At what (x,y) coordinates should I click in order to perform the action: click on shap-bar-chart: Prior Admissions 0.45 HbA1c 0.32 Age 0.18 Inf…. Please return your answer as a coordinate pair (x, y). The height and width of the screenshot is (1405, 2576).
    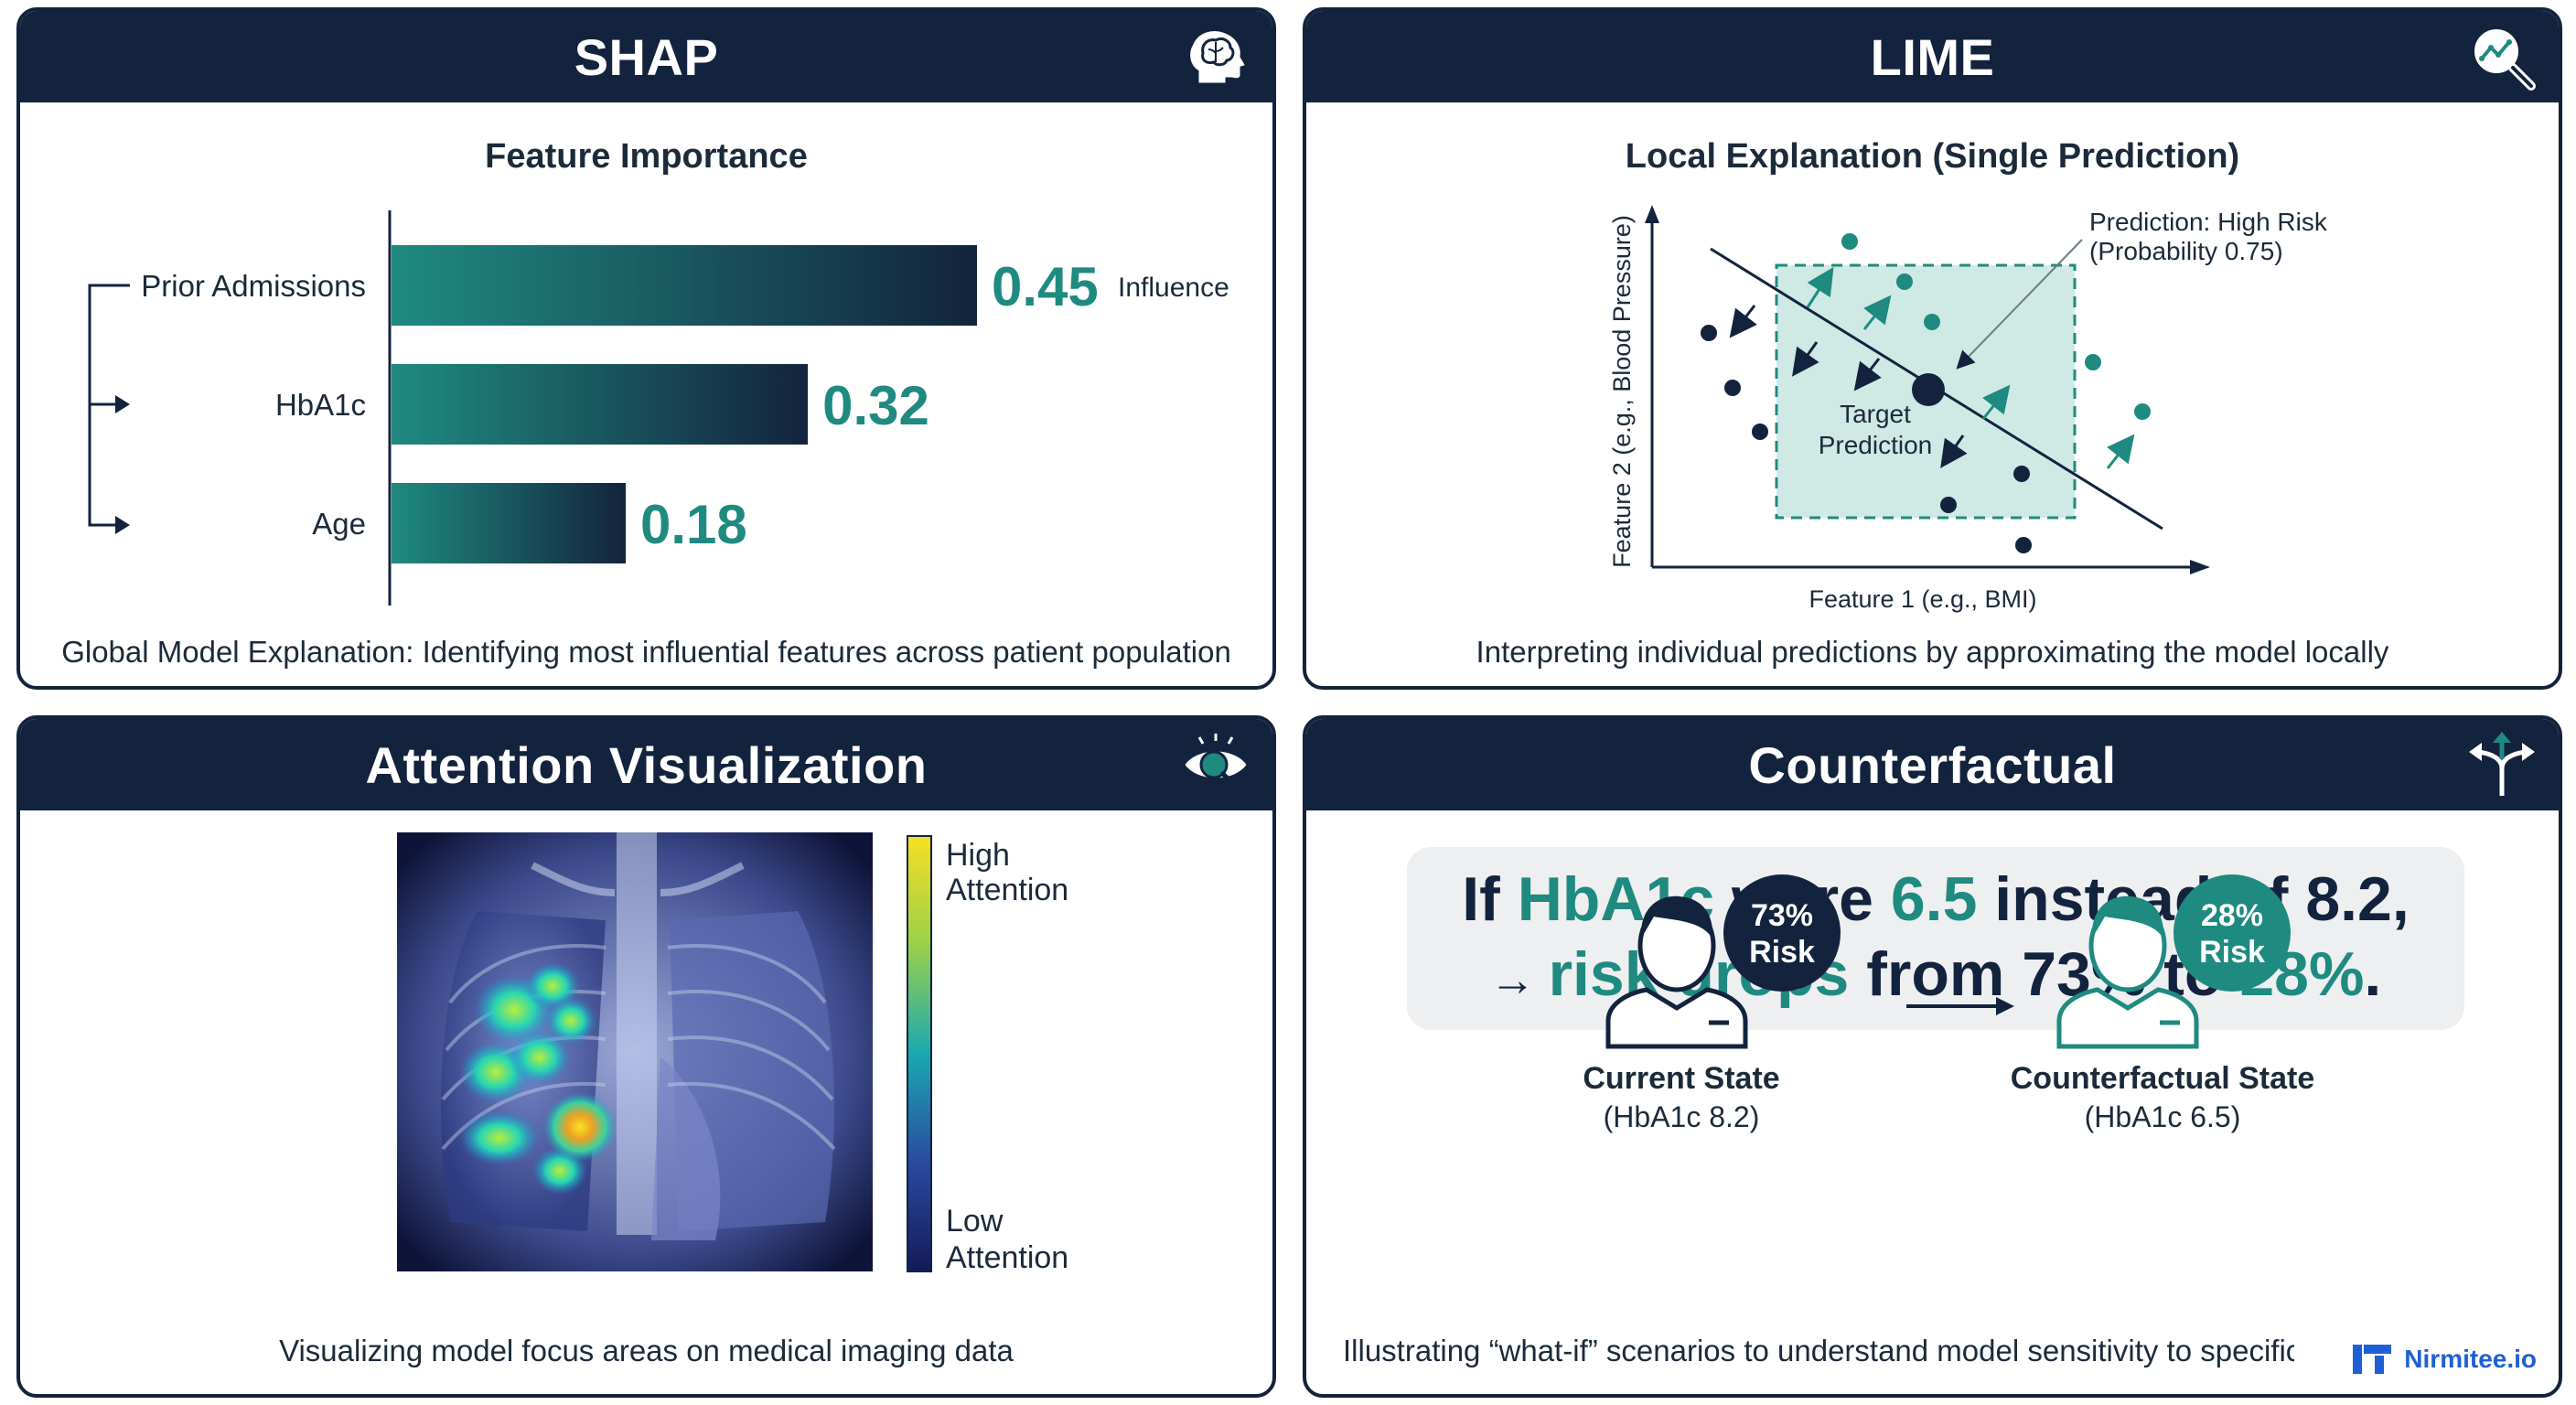
    Looking at the image, I should click on (659, 408).